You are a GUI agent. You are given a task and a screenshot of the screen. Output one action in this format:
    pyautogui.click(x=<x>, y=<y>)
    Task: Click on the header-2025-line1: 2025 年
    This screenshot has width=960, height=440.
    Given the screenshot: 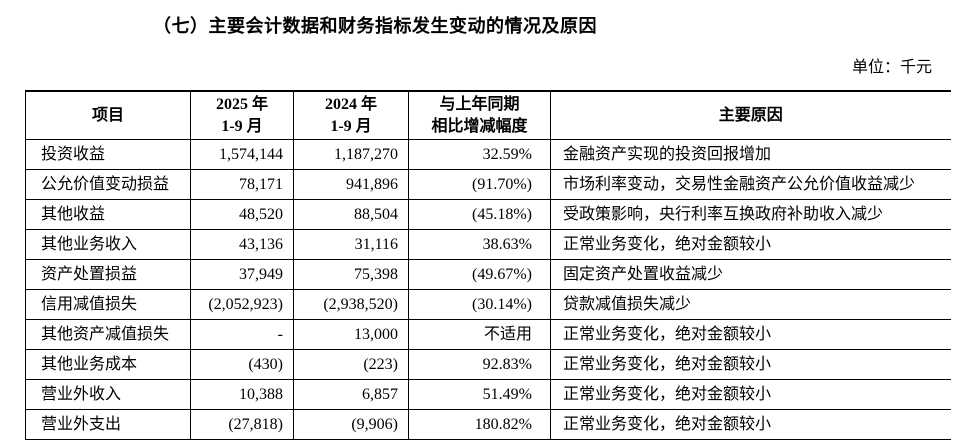 What is the action you would take?
    pyautogui.click(x=241, y=104)
    